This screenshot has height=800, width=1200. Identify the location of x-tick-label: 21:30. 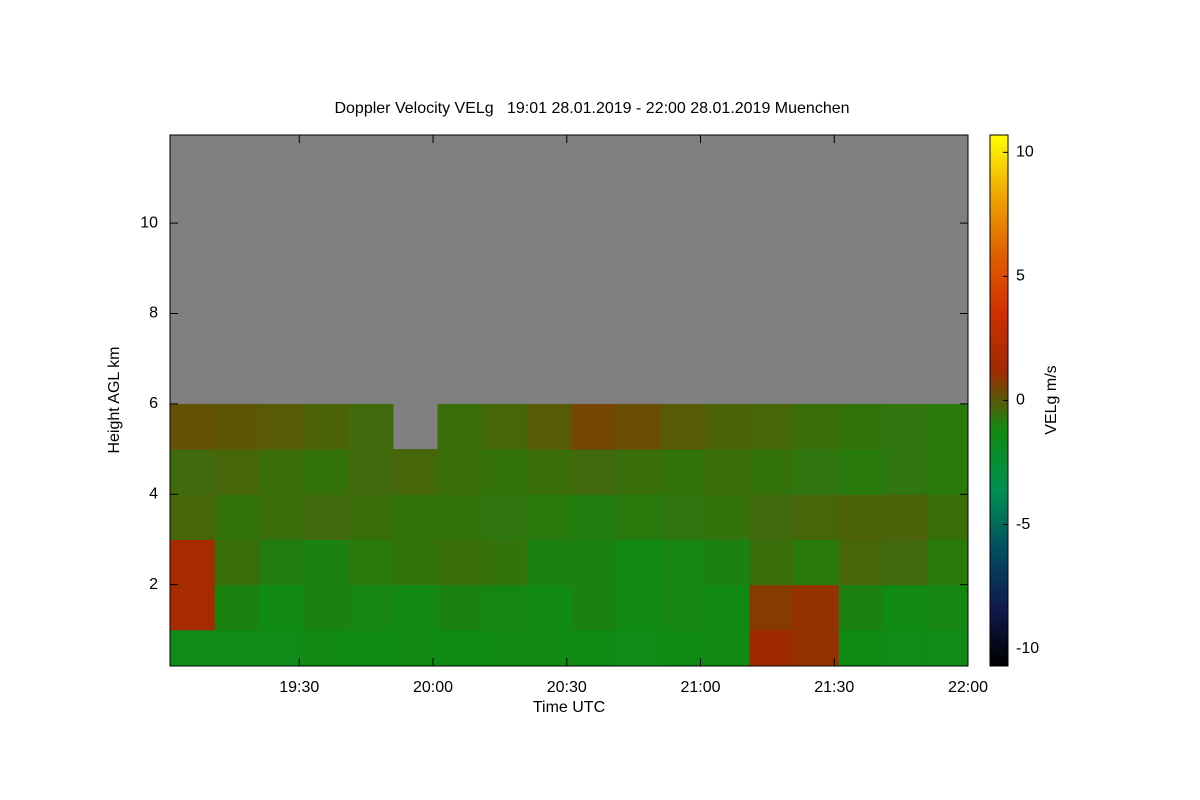
(834, 687).